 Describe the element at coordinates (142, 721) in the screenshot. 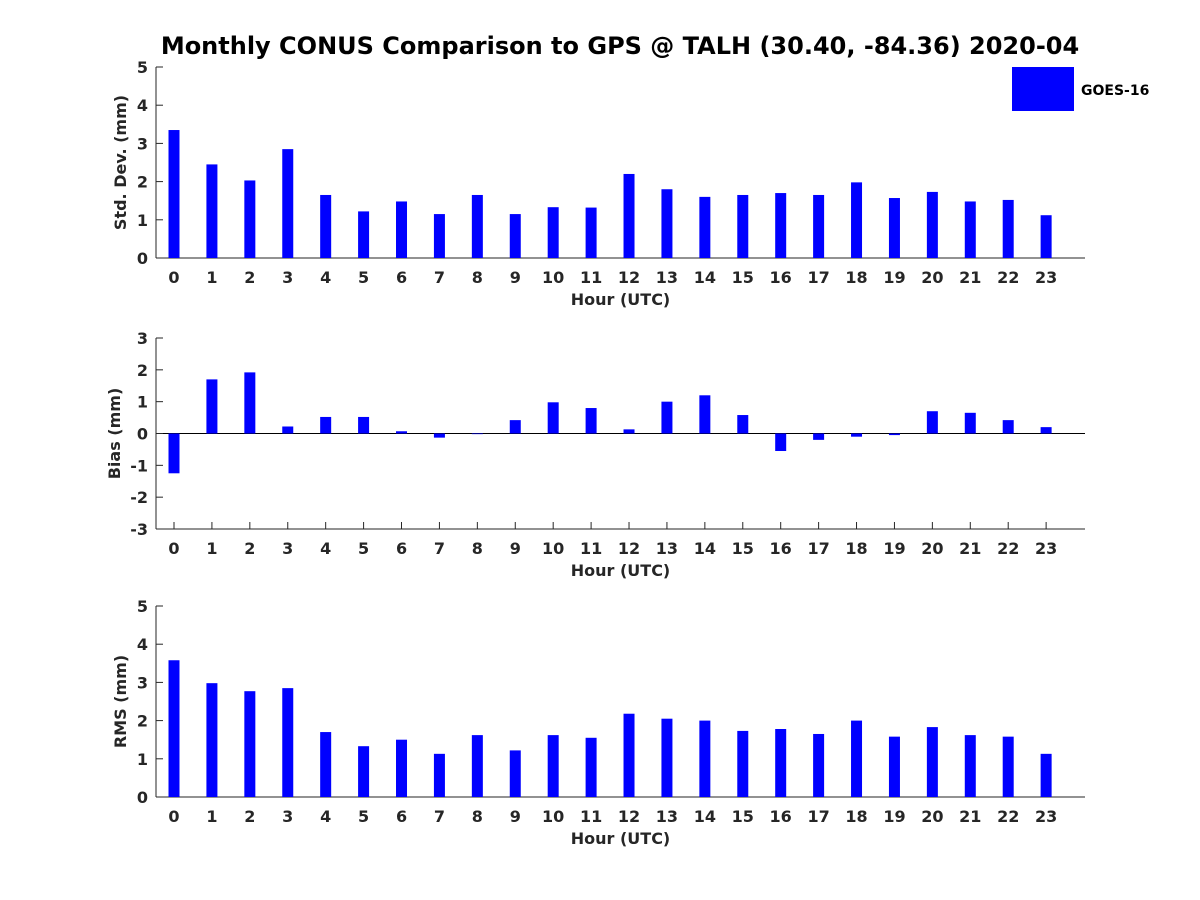

I see `rms-y-tick-label: 2` at that location.